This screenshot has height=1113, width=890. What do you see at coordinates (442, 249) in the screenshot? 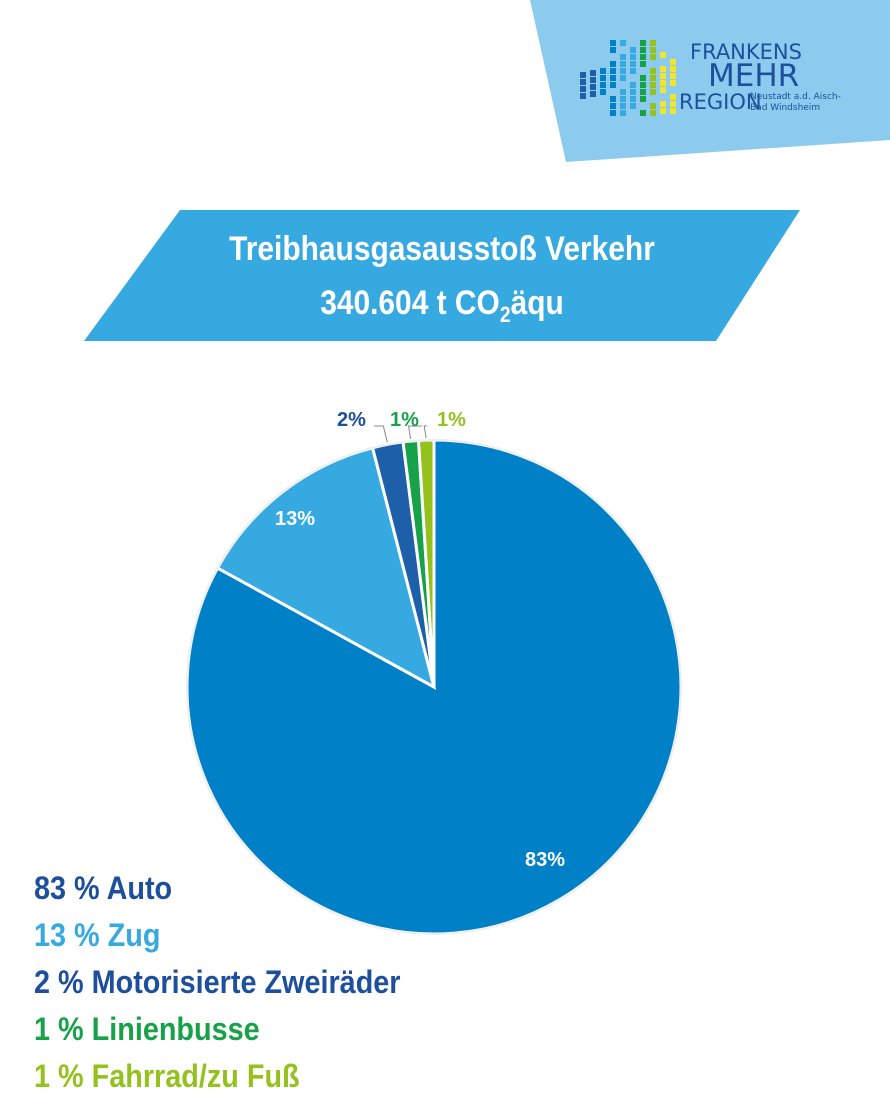
I see `chart-title: Treibhausgasausstoß Verkehr` at bounding box center [442, 249].